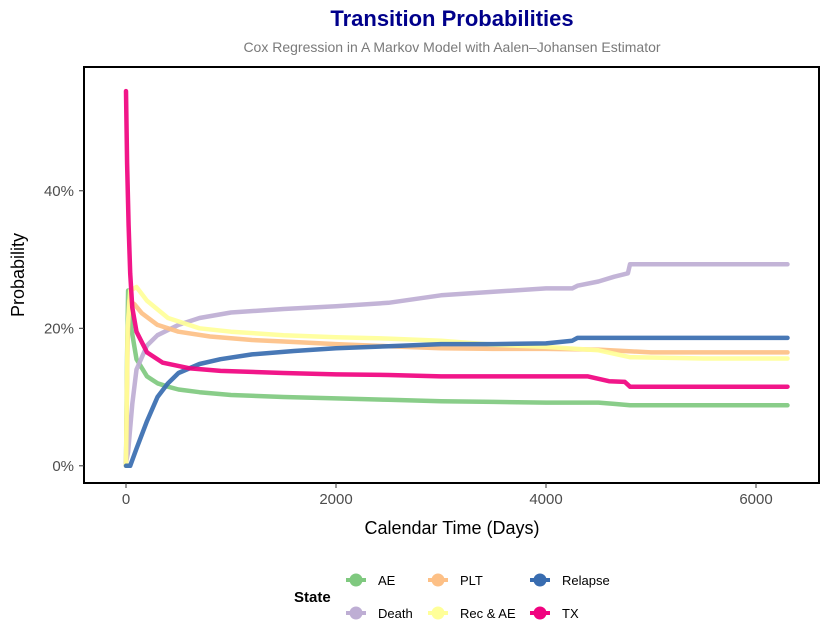 The height and width of the screenshot is (644, 830). I want to click on y-tick-label: 40%, so click(59, 191).